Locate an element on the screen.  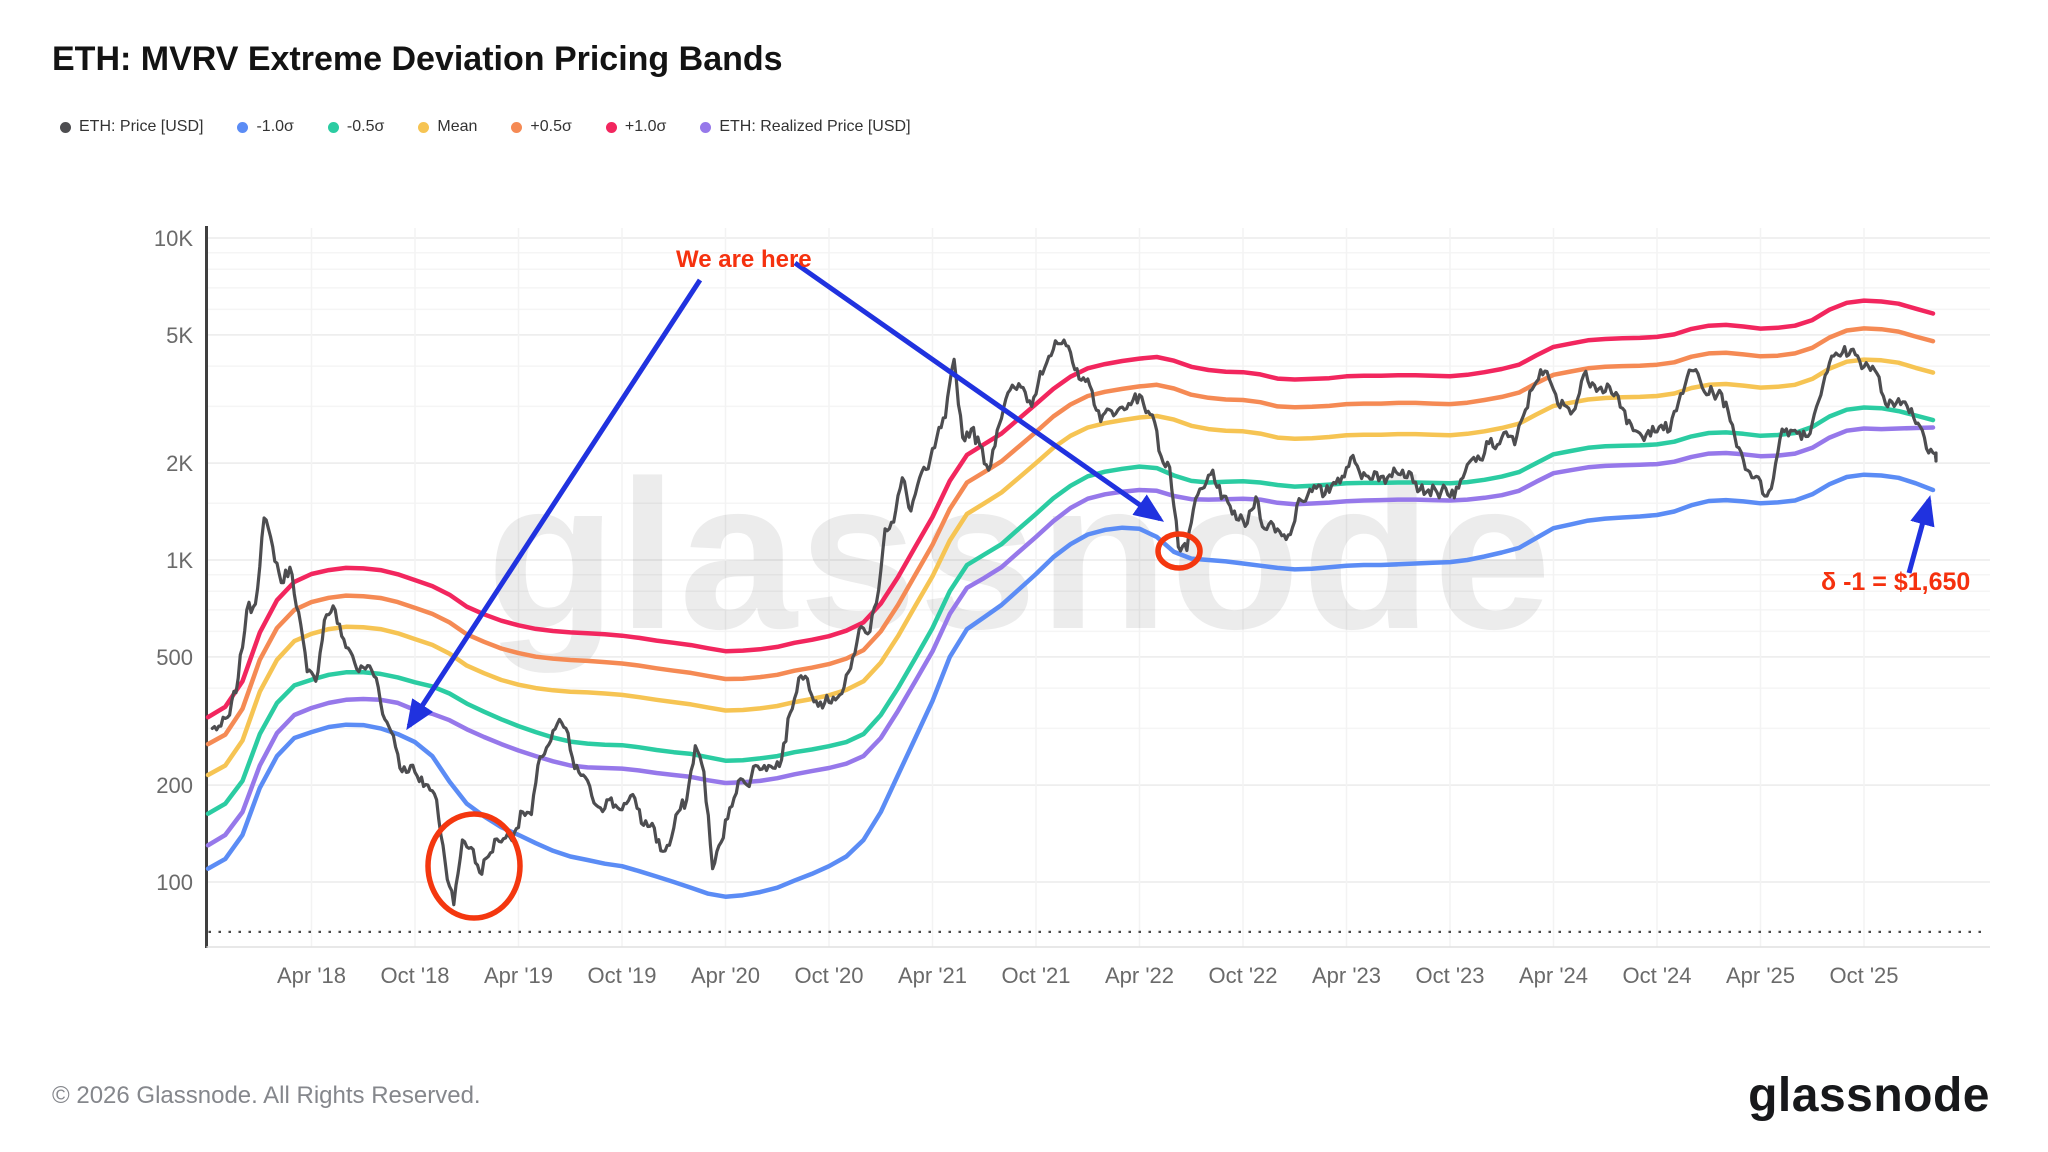
x-tick-label: Apr '22 is located at coordinates (1139, 975).